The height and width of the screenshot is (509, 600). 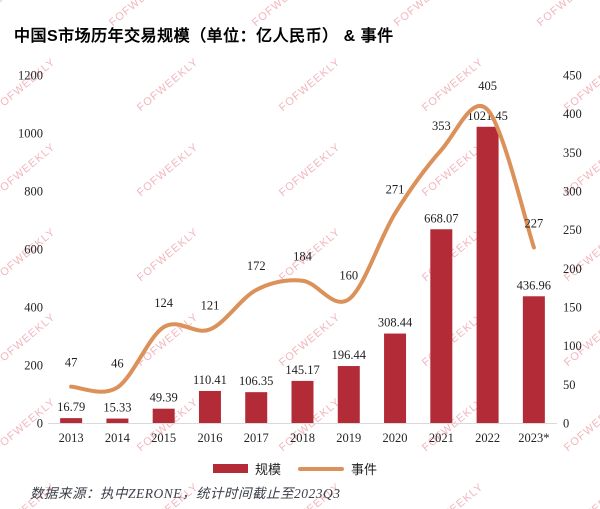 I want to click on event-value-label: 405, so click(x=487, y=86).